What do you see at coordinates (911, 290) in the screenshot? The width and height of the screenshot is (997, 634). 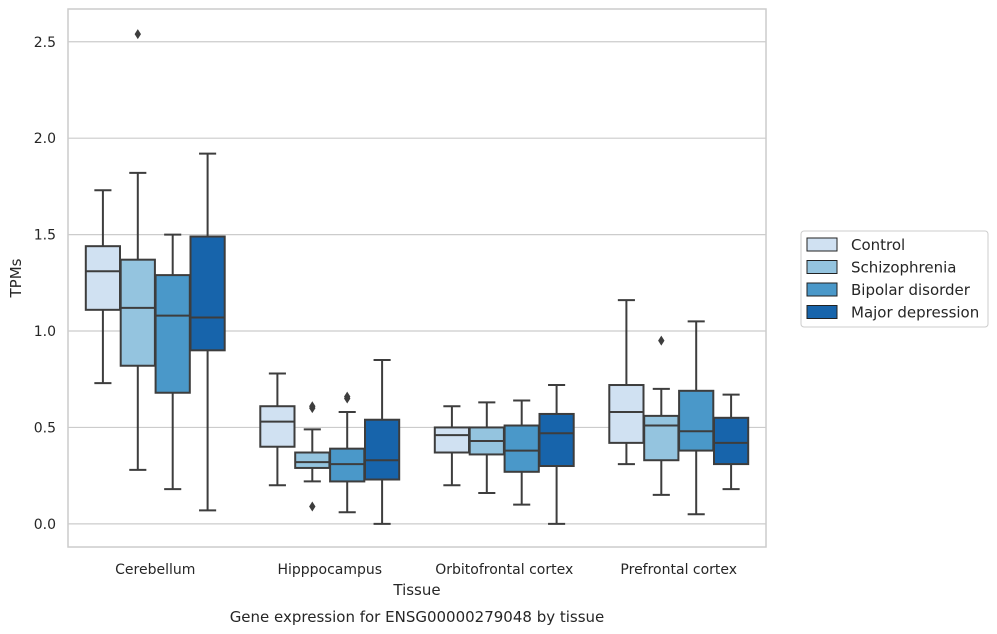 I see `legend-label: Bipolar disorder` at bounding box center [911, 290].